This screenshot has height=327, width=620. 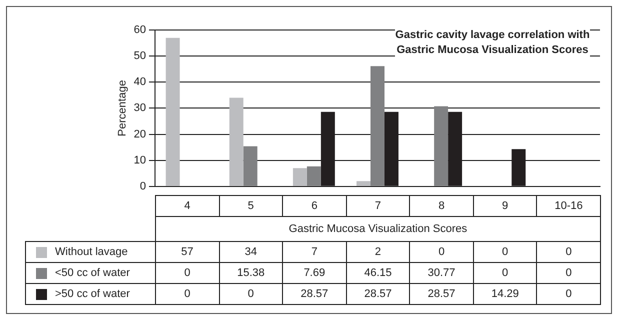 I want to click on data-label: 46.15, so click(x=378, y=273).